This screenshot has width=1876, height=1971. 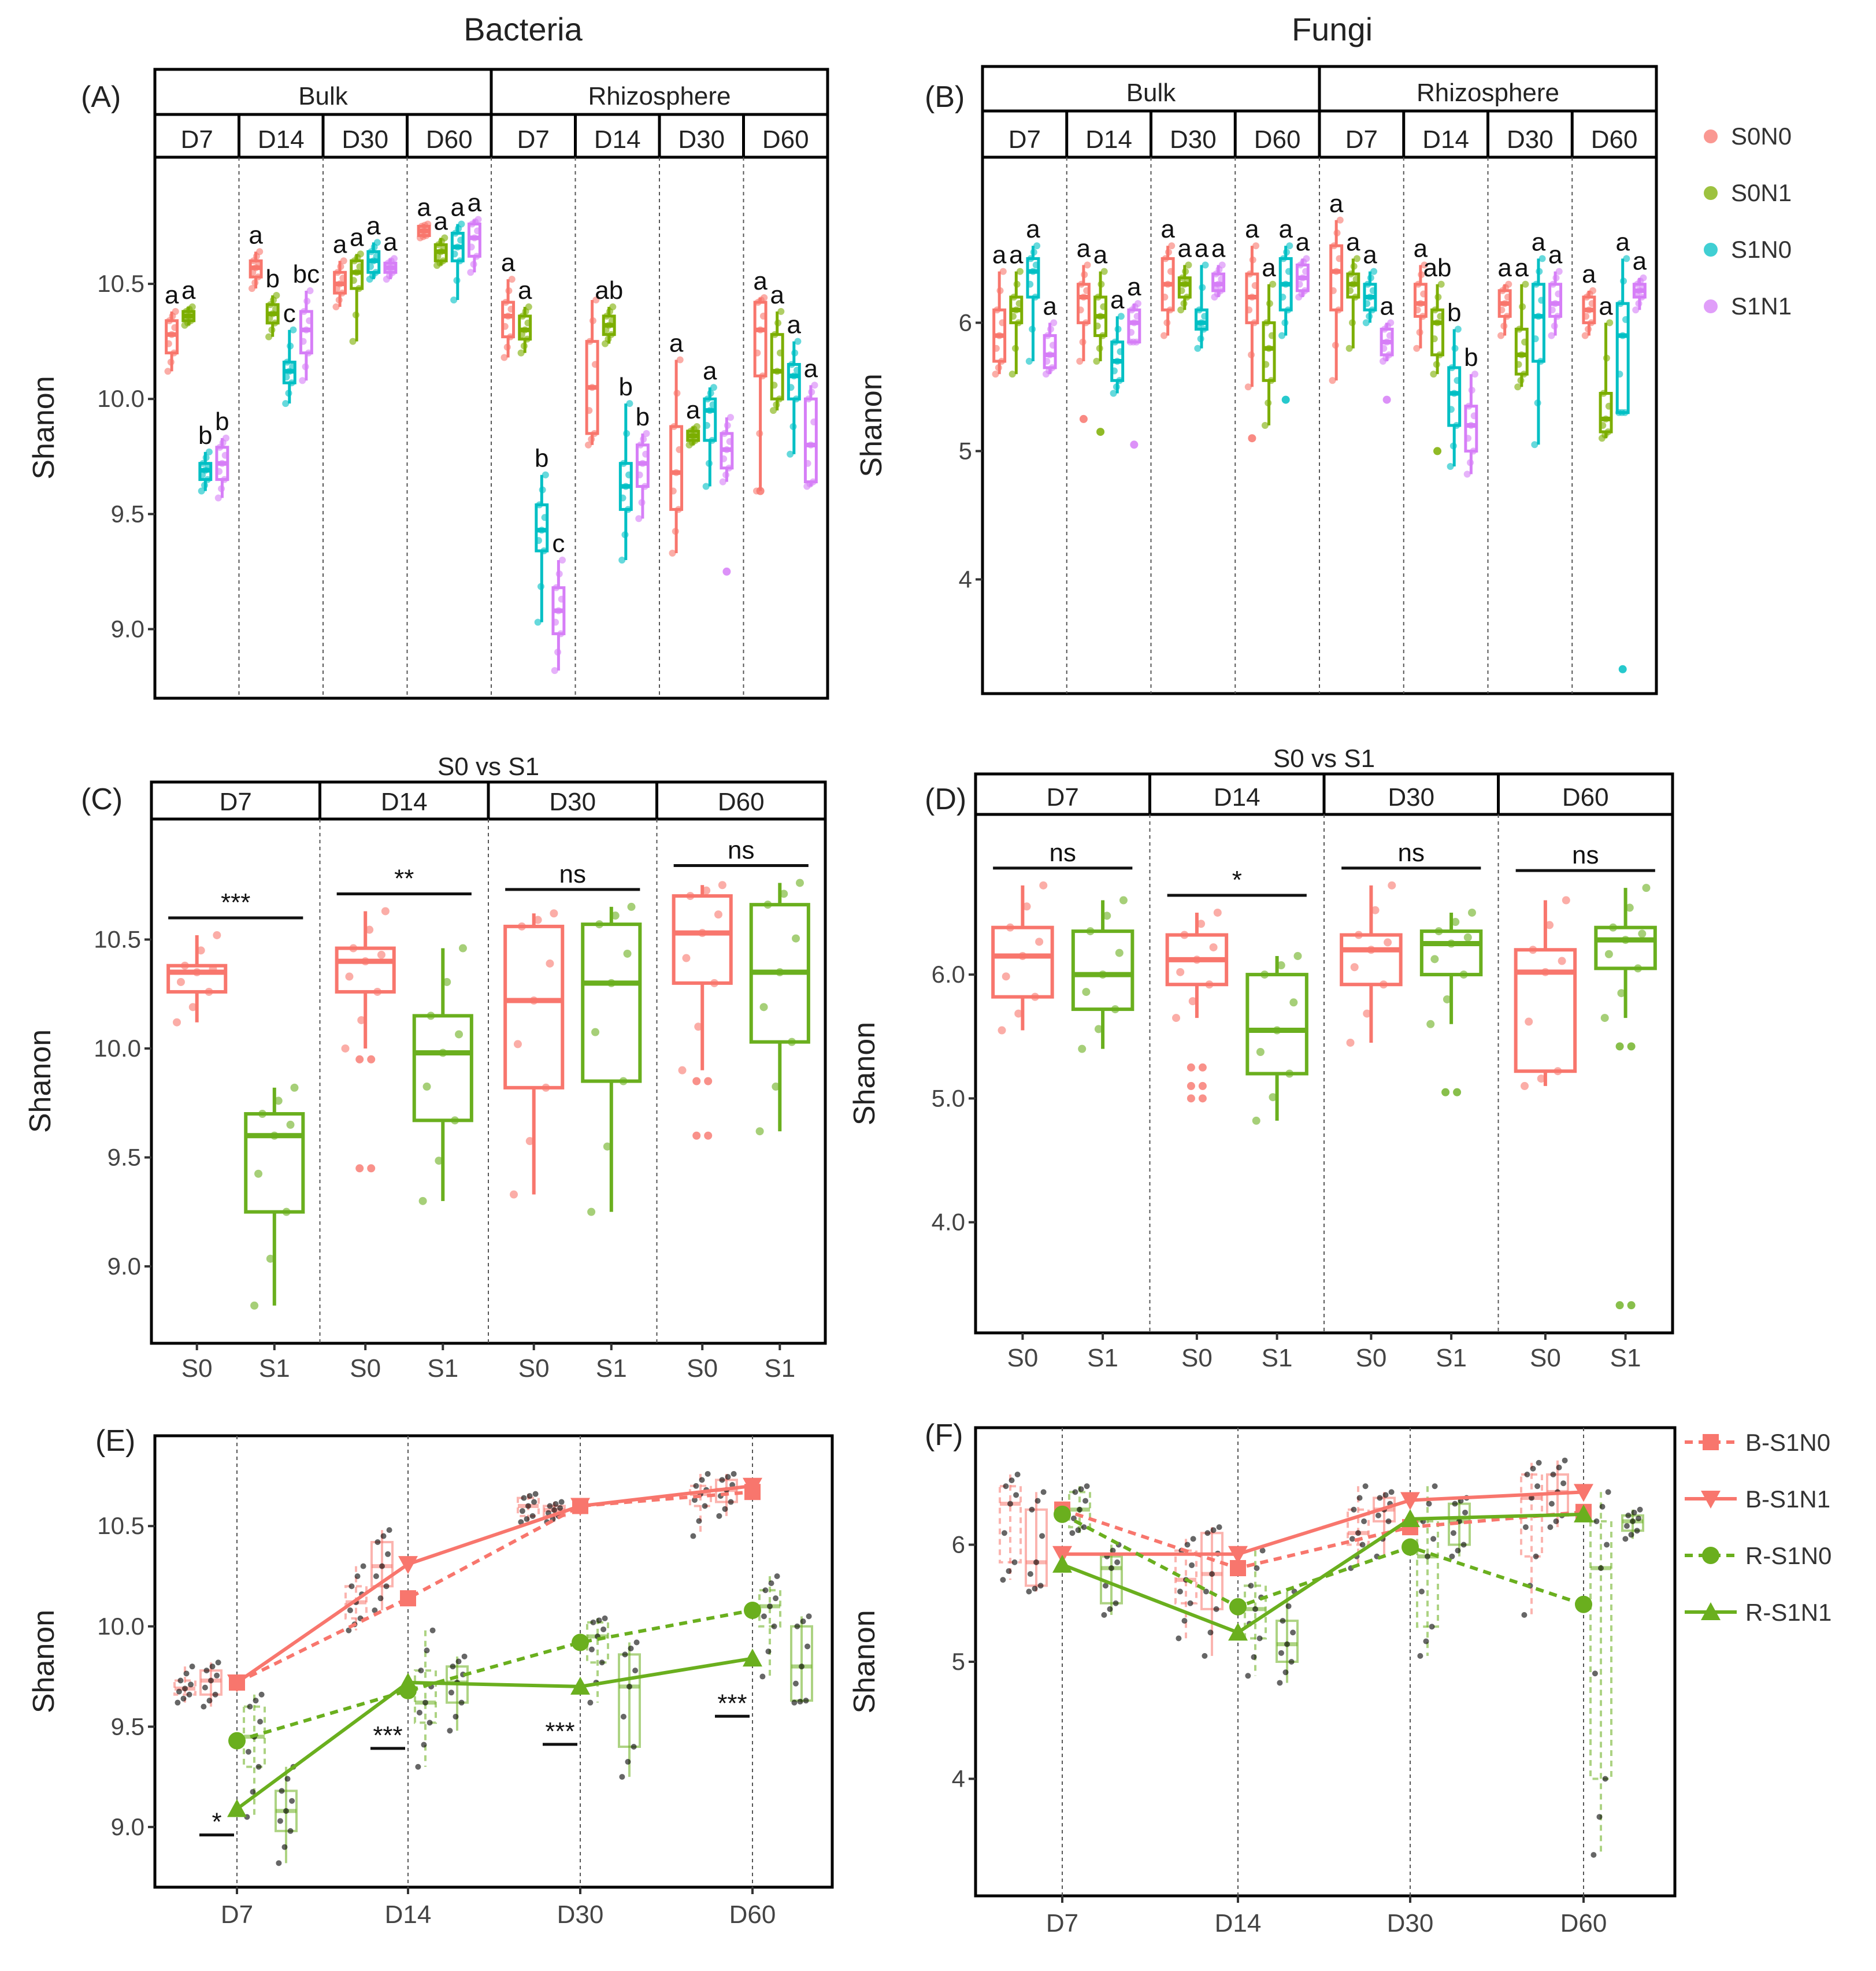 What do you see at coordinates (1710, 1555) in the screenshot?
I see `legend-marker-r-s1n0` at bounding box center [1710, 1555].